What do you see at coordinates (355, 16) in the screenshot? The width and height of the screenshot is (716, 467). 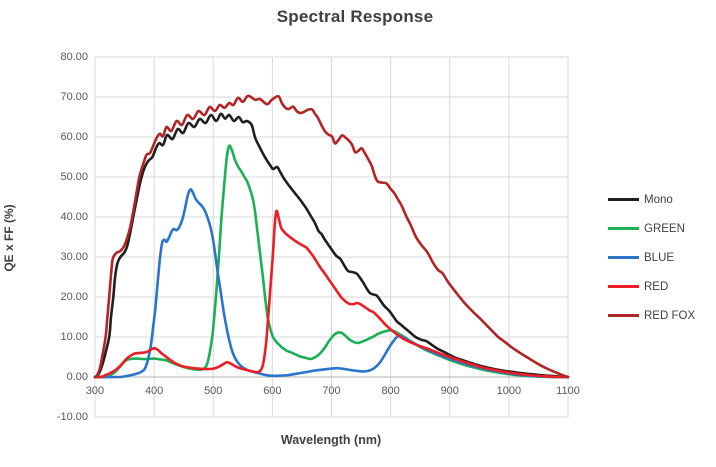 I see `chart-title: Spectral Response` at bounding box center [355, 16].